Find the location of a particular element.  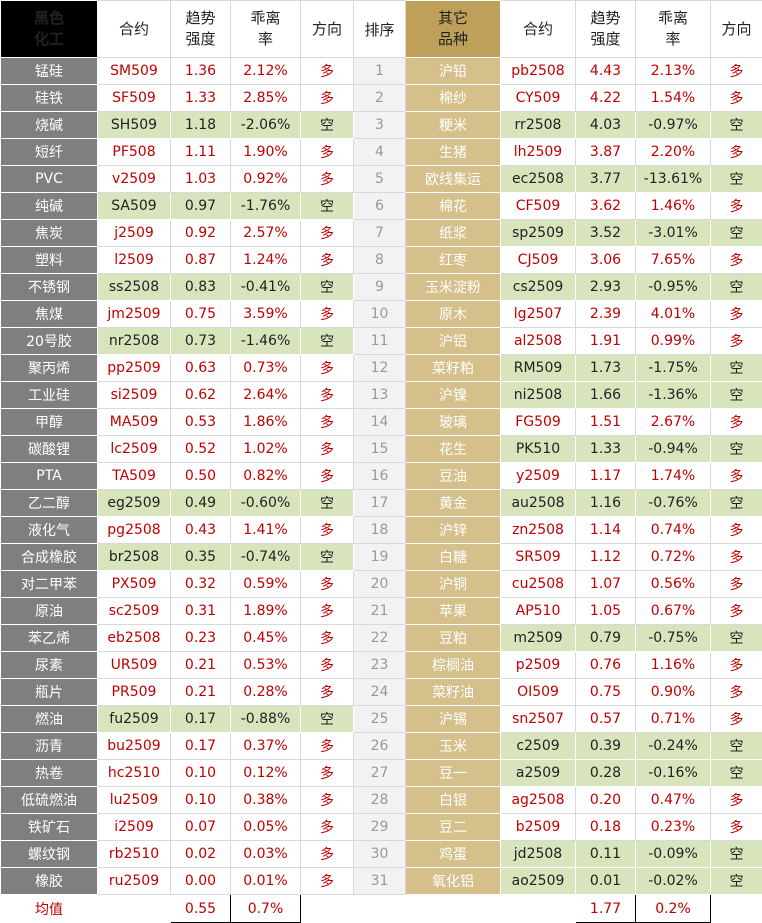

trend-strength: 2.39 is located at coordinates (606, 314).